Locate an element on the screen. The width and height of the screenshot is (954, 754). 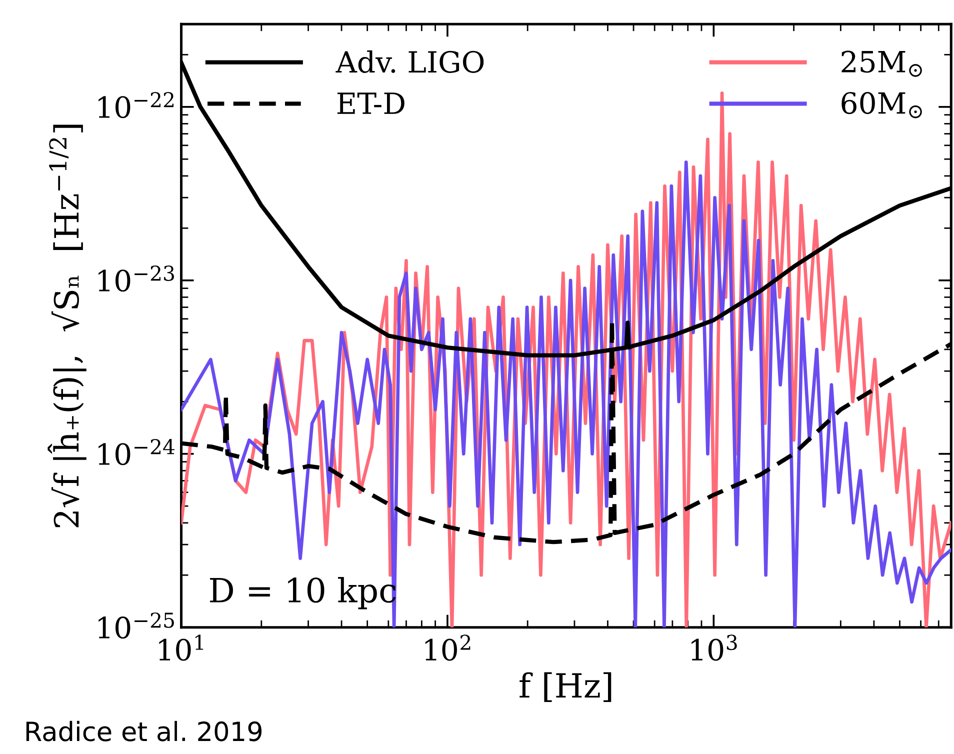
x-tick-label: 10$^{3}$ is located at coordinates (714, 647).